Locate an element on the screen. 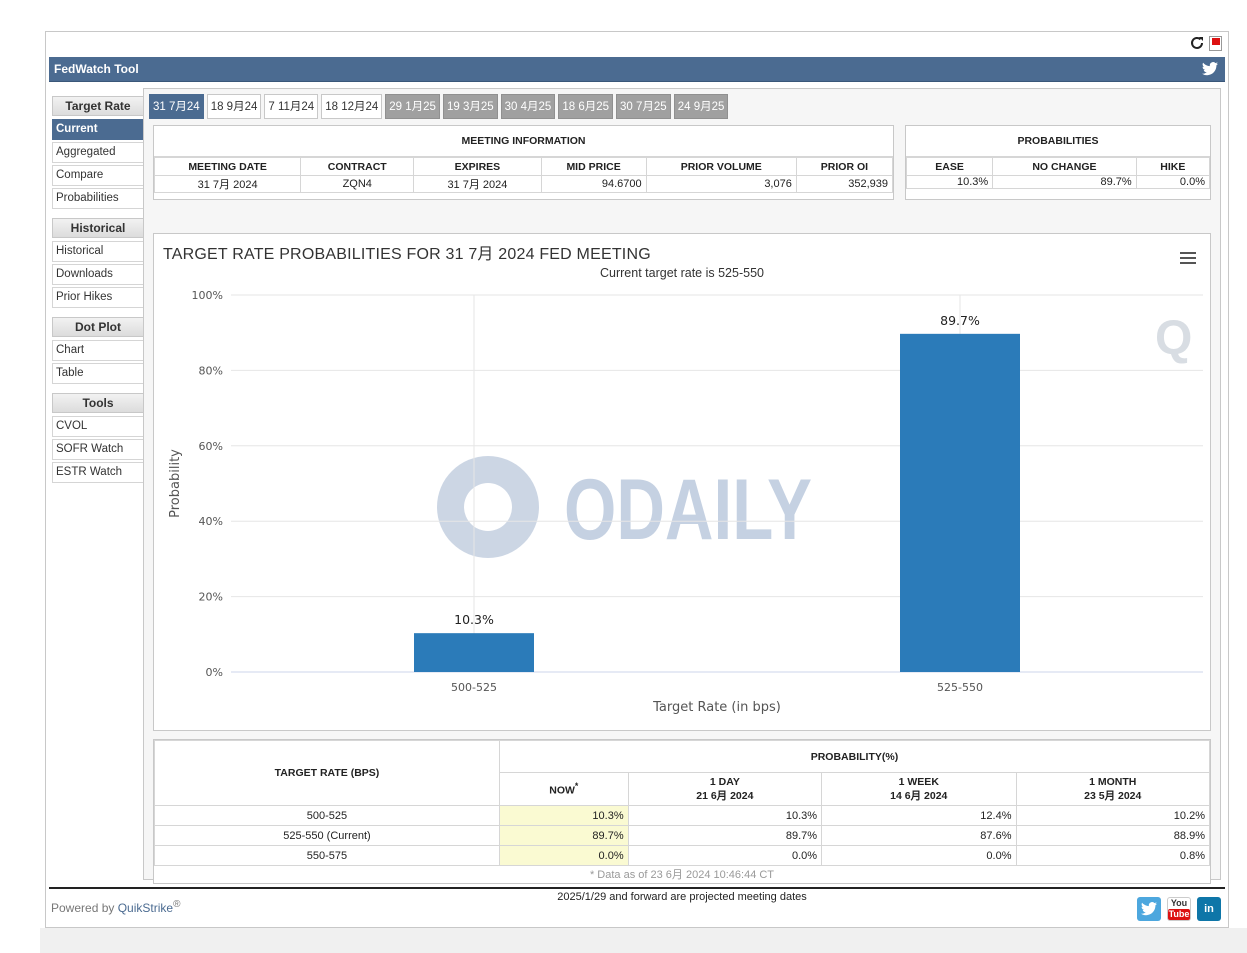  sidebar-item-prior-hikes: Prior Hikes is located at coordinates (98, 297).